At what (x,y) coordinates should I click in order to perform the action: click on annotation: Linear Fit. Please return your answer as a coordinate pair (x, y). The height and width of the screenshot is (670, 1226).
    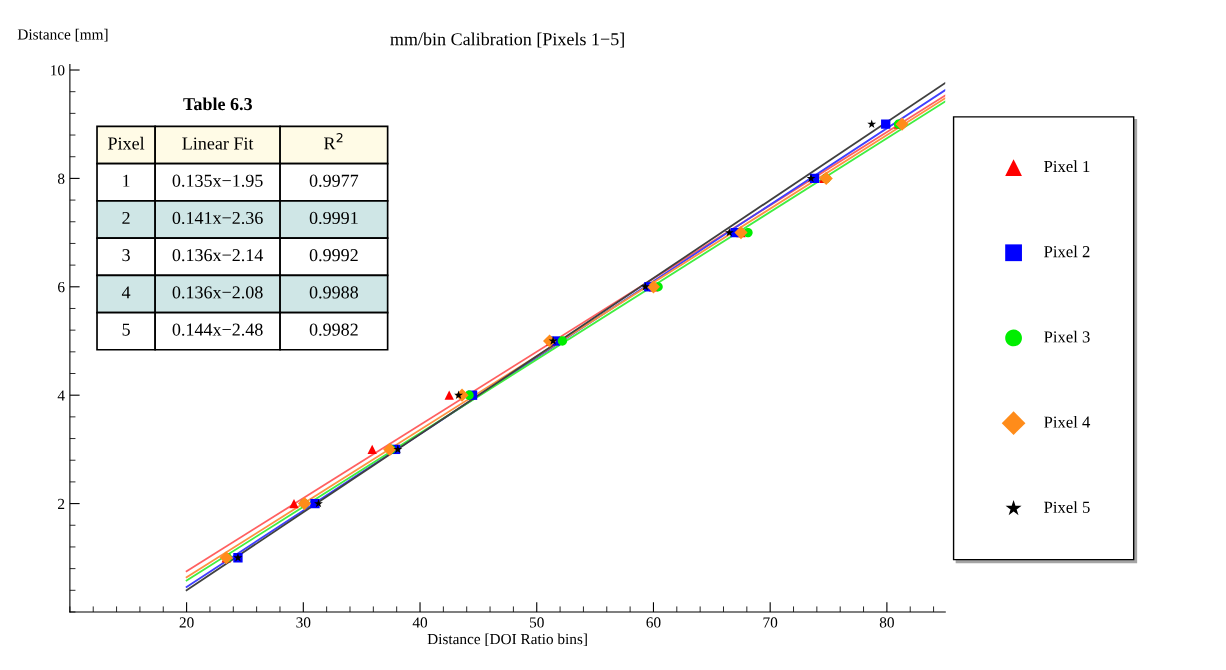
    Looking at the image, I should click on (218, 143).